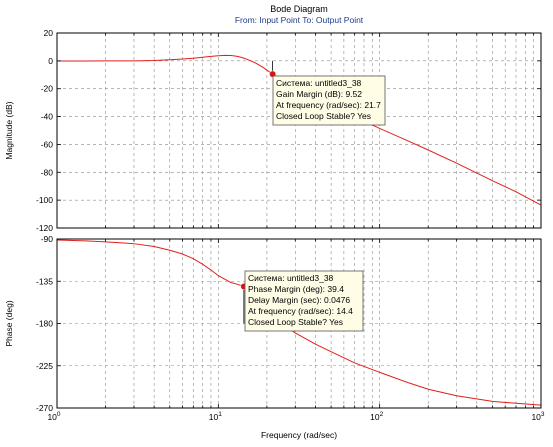 This screenshot has height=447, width=553. What do you see at coordinates (299, 9) in the screenshot?
I see `chart-title: Bode Diagram` at bounding box center [299, 9].